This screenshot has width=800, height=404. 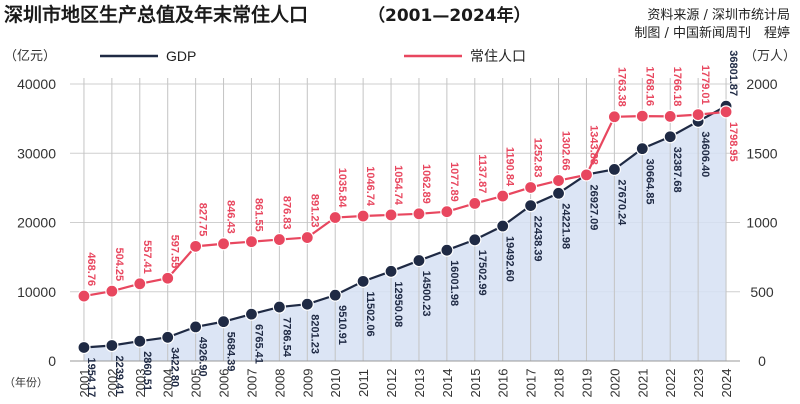 I want to click on x-tick-label: 2013, so click(x=419, y=383).